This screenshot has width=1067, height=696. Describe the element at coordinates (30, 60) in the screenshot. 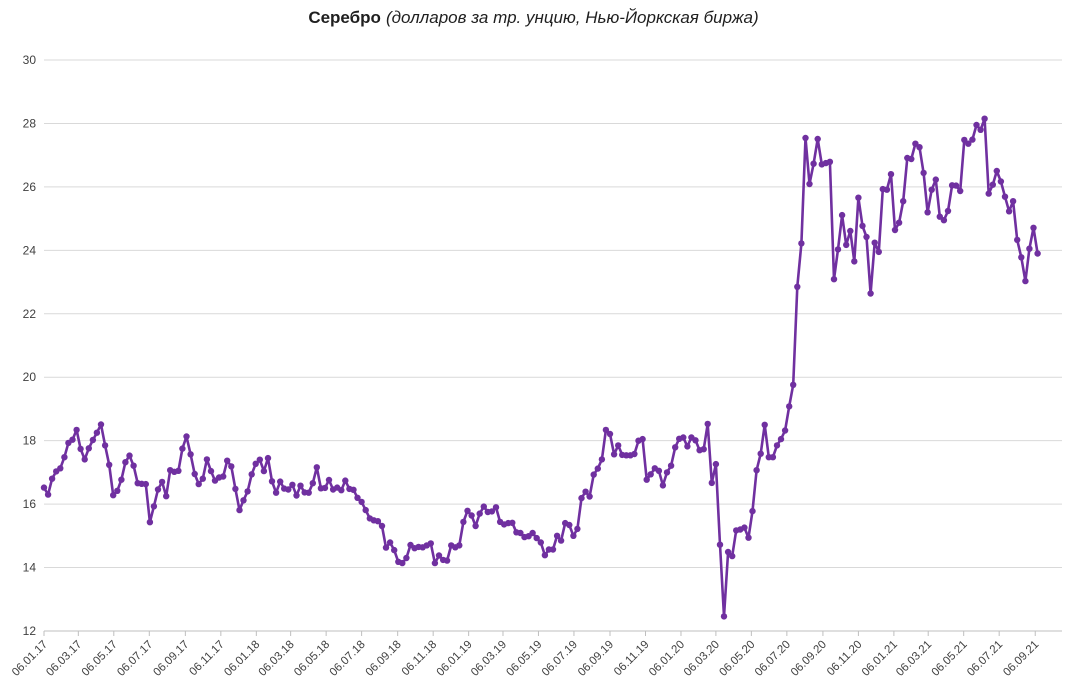

I see `y-axis-label: 30` at that location.